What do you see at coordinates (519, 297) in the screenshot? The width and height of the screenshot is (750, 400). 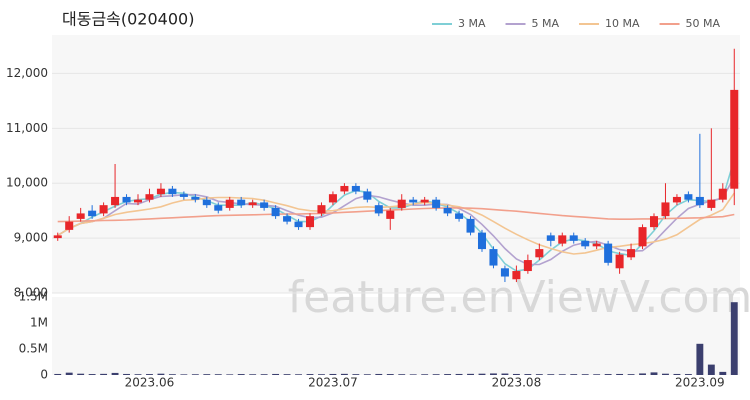 I see `watermark: feature.enViewV.com` at bounding box center [519, 297].